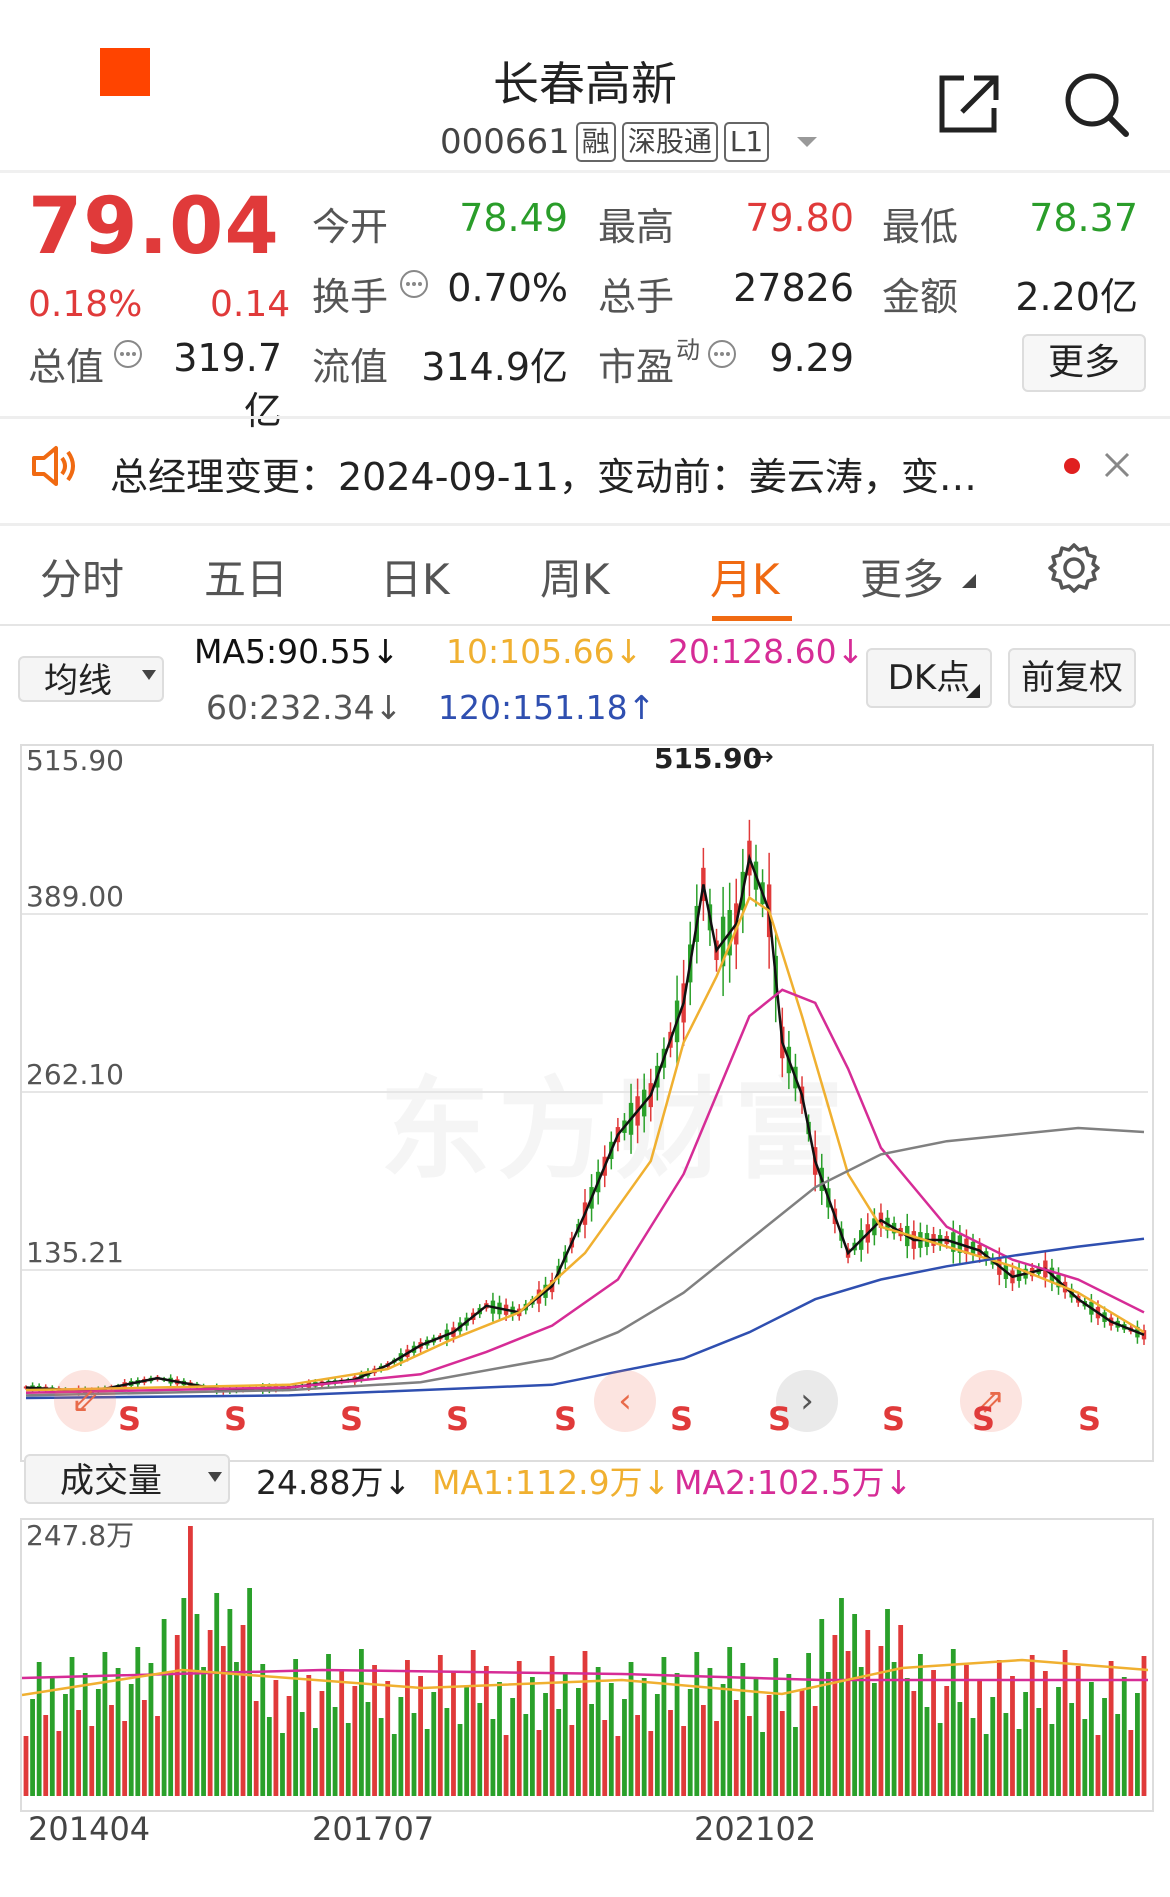 Image resolution: width=1170 pixels, height=1897 pixels. I want to click on pe-label: 市盈, so click(636, 367).